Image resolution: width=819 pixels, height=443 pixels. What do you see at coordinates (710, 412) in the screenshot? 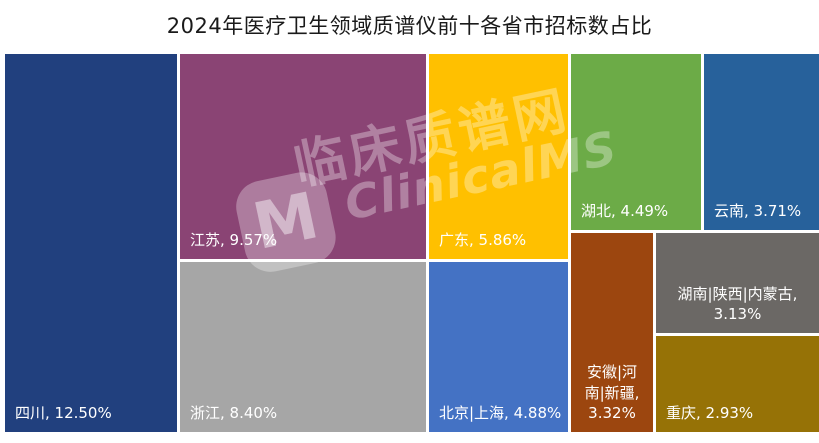
I see `tile-label: 重庆, 2.93%` at bounding box center [710, 412].